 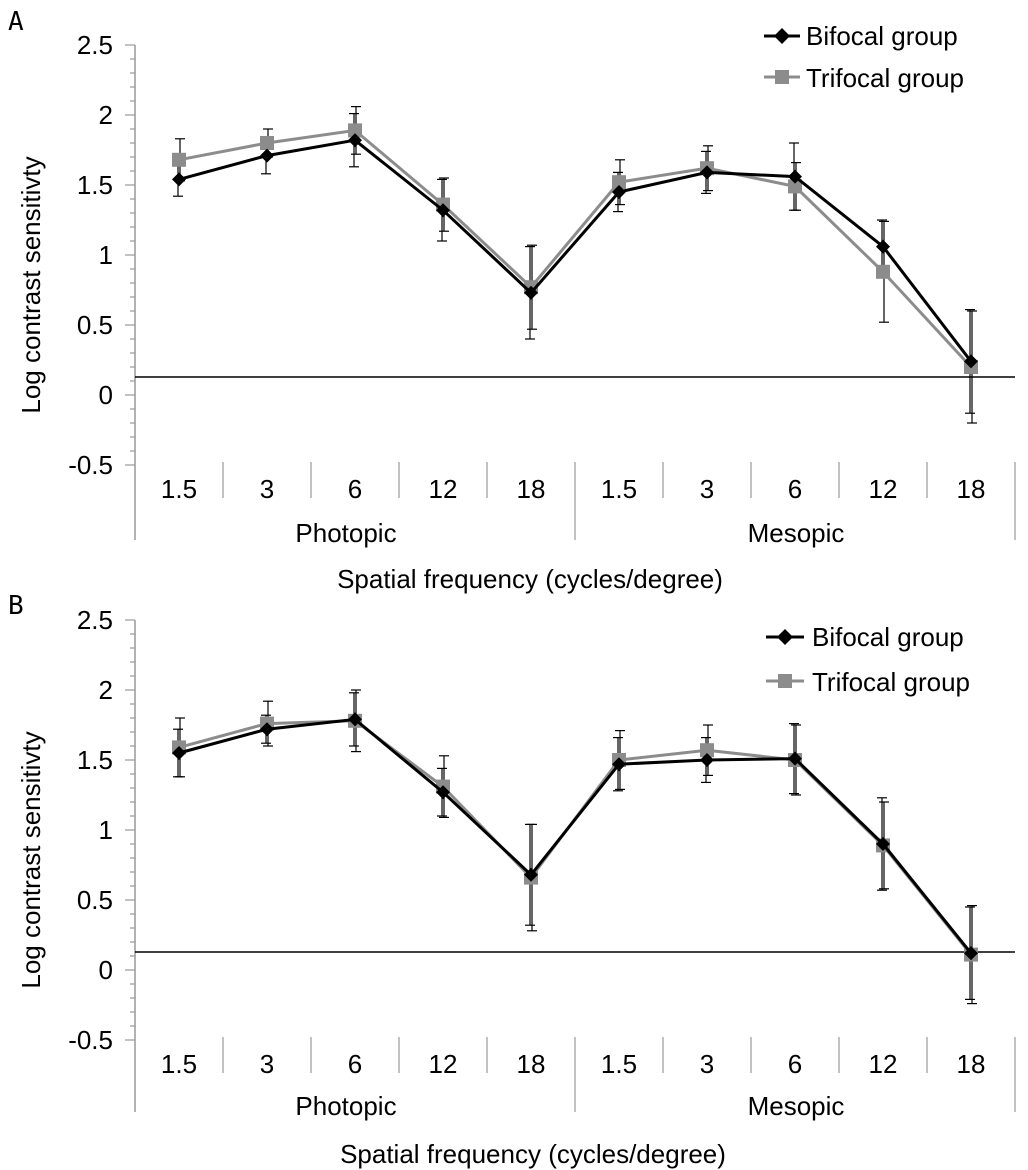 I want to click on panel-label: B, so click(x=16, y=606).